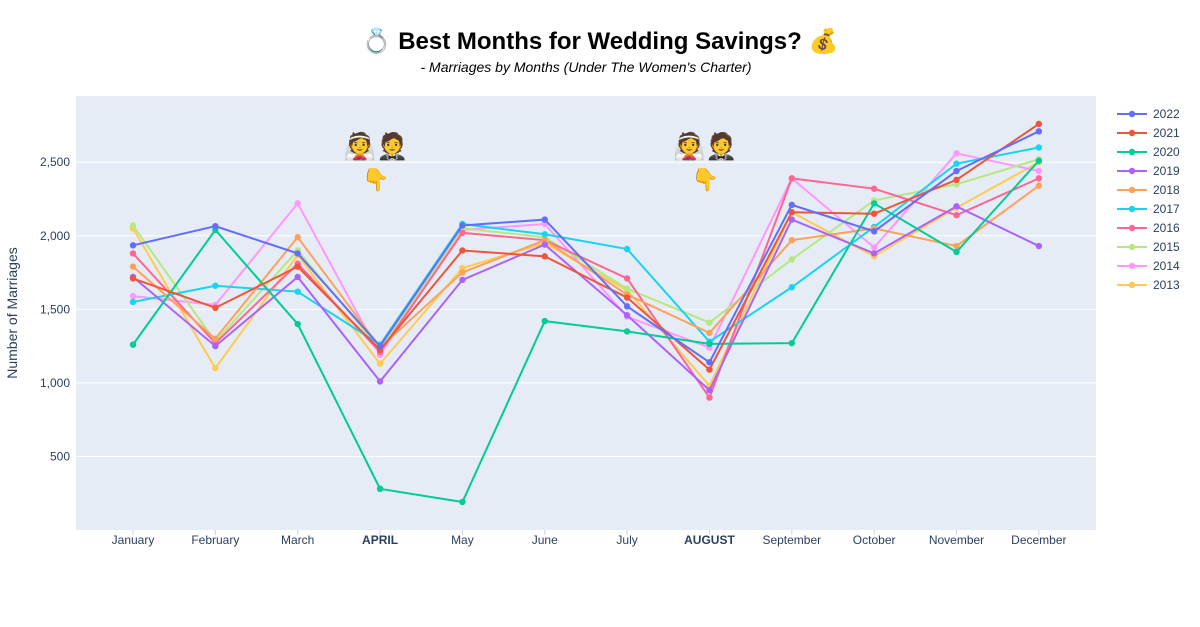  What do you see at coordinates (55, 236) in the screenshot?
I see `y-tick-label: 2,000` at bounding box center [55, 236].